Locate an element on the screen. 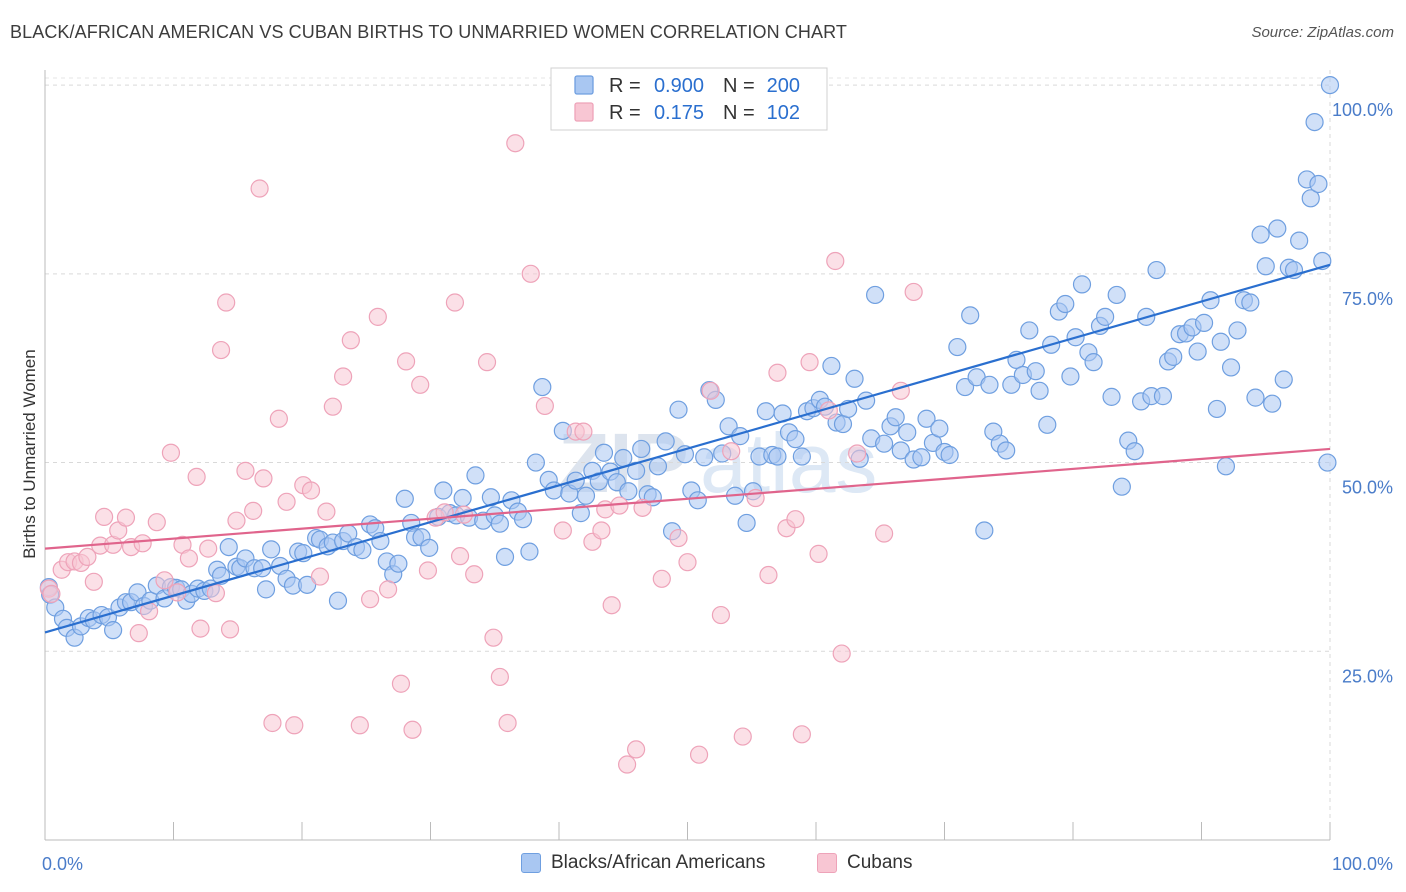 This screenshot has width=1406, height=892. y-tick-label-2: 75.0% is located at coordinates (1367, 299).